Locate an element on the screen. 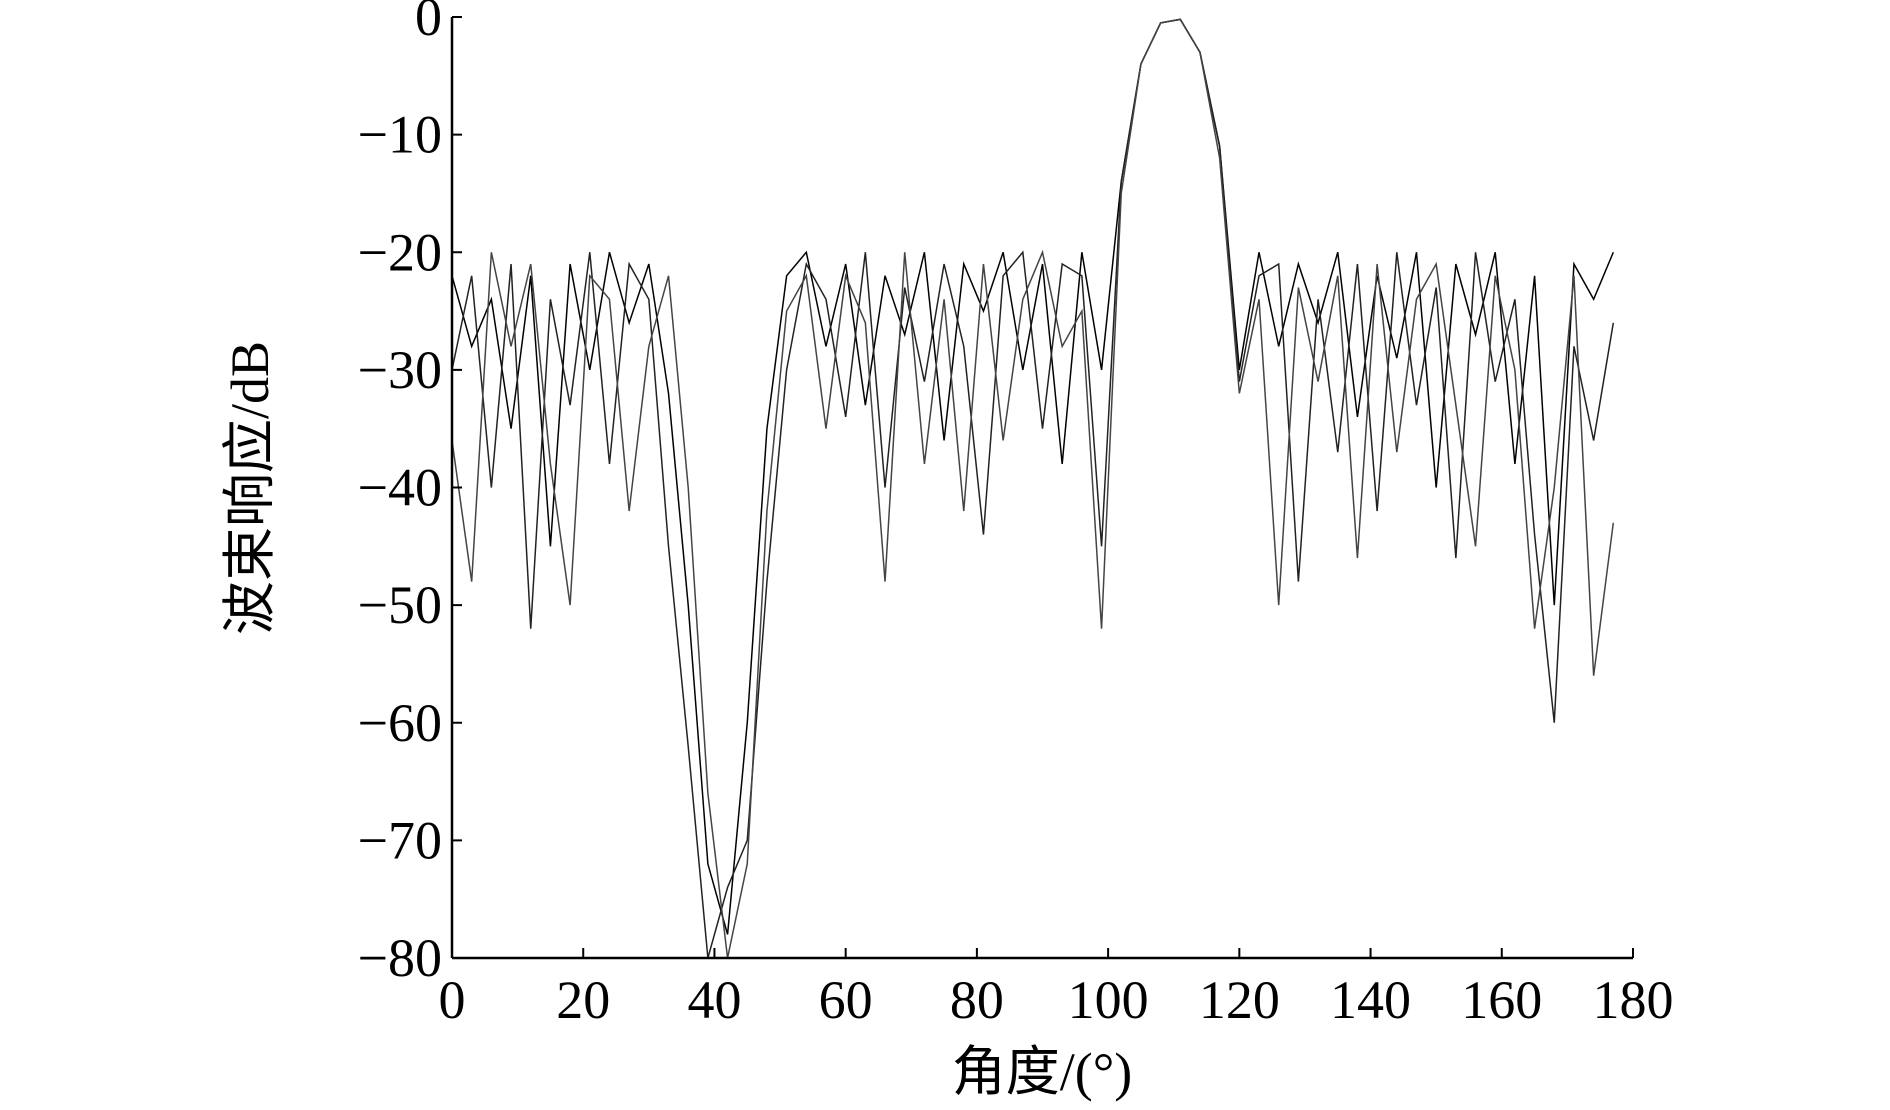  x-tick-label: 180 is located at coordinates (1633, 1000).